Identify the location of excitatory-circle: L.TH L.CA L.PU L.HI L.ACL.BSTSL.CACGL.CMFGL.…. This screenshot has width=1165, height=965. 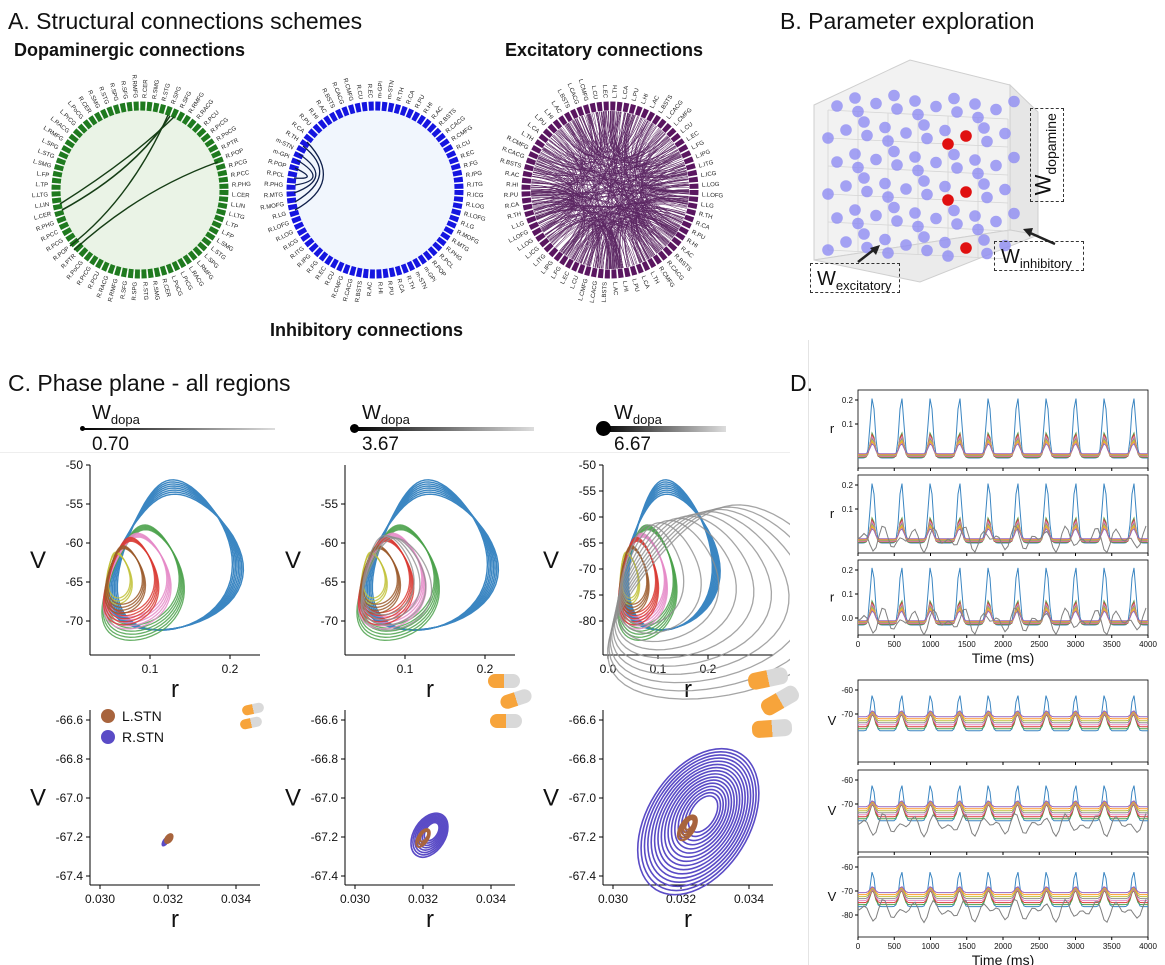
(611, 191).